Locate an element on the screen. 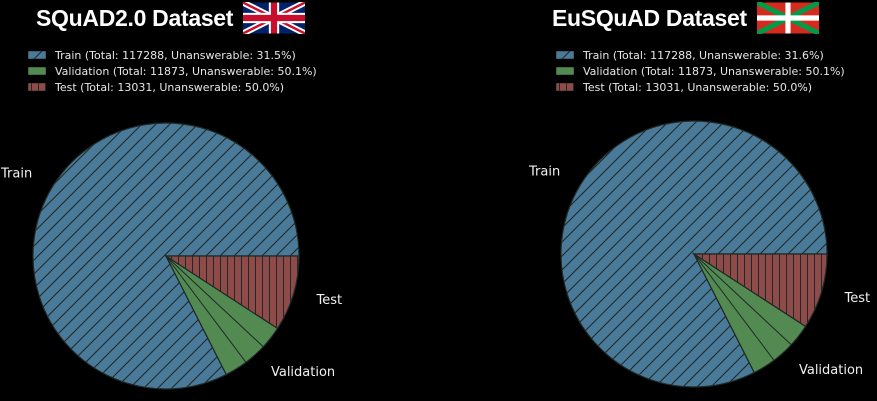 This screenshot has height=401, width=877. chart-title: EuSQuAD Dataset is located at coordinates (649, 17).